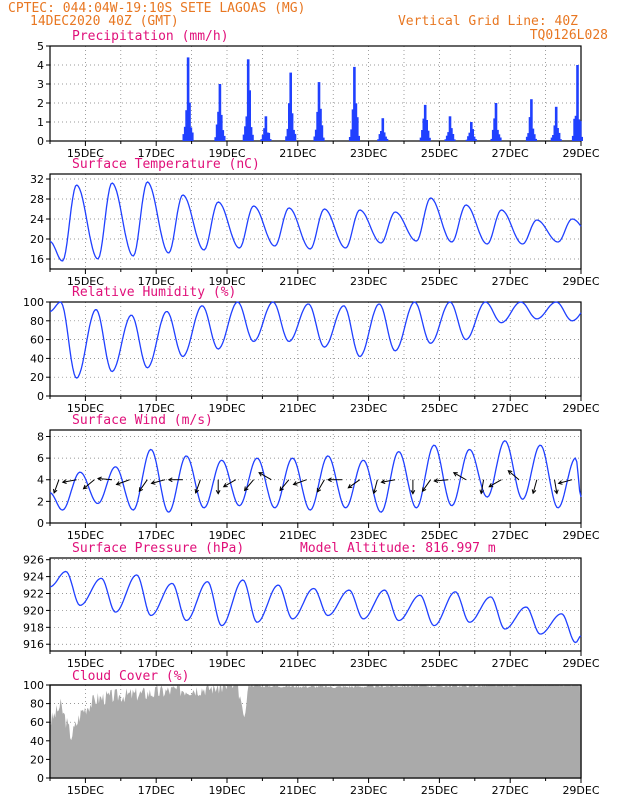 The image size is (618, 800). Describe the element at coordinates (368, 790) in the screenshot. I see `x-tick-label: 23DEC` at that location.